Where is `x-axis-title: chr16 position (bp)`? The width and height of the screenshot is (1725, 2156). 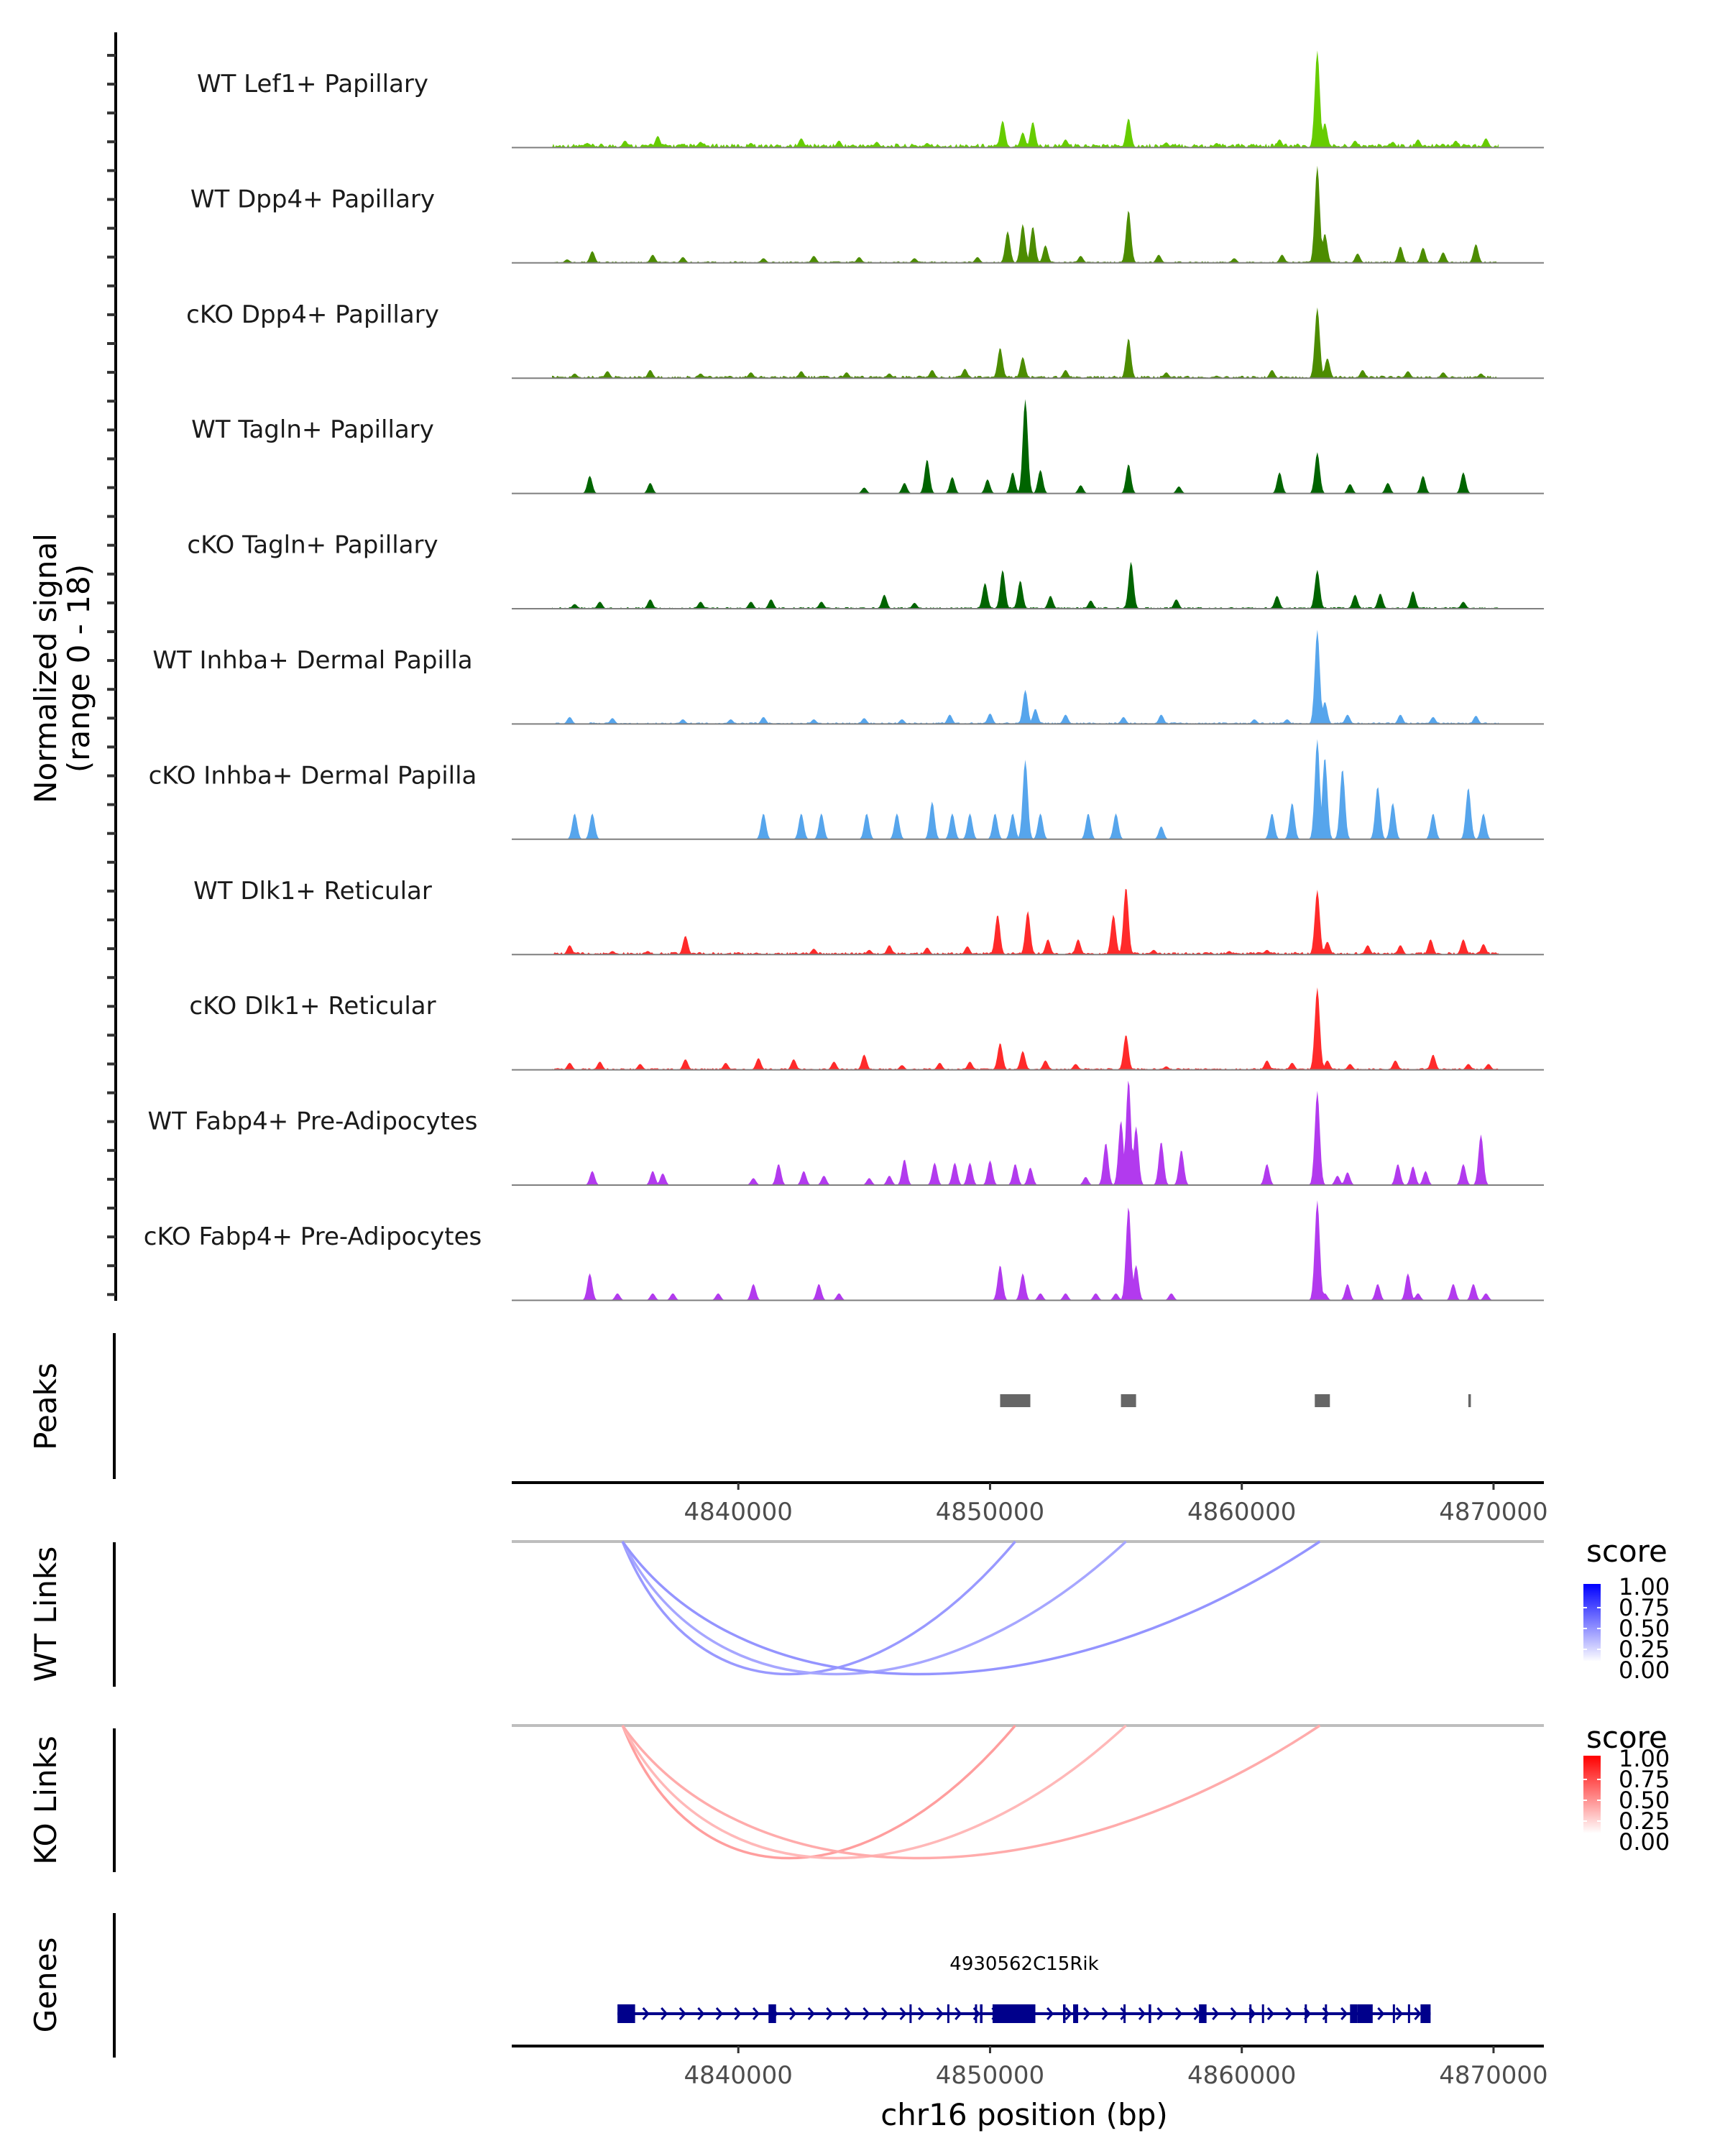
x-axis-title: chr16 position (bp) is located at coordinates (1024, 2115).